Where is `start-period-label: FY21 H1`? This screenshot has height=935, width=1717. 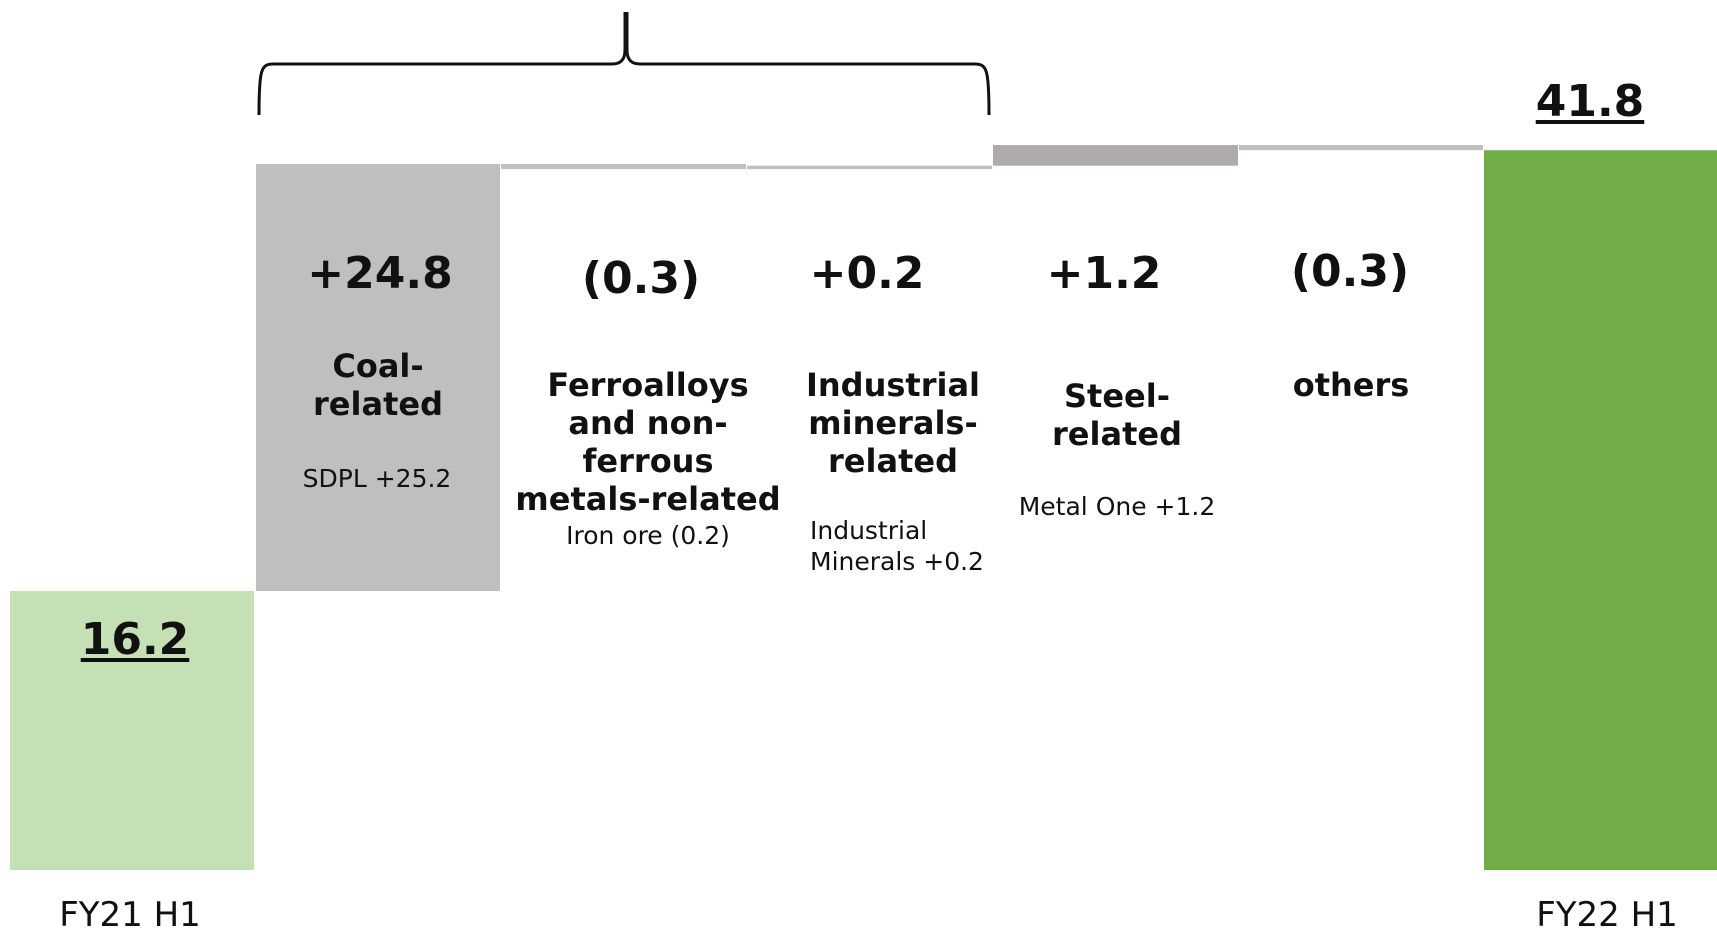 start-period-label: FY21 H1 is located at coordinates (130, 915).